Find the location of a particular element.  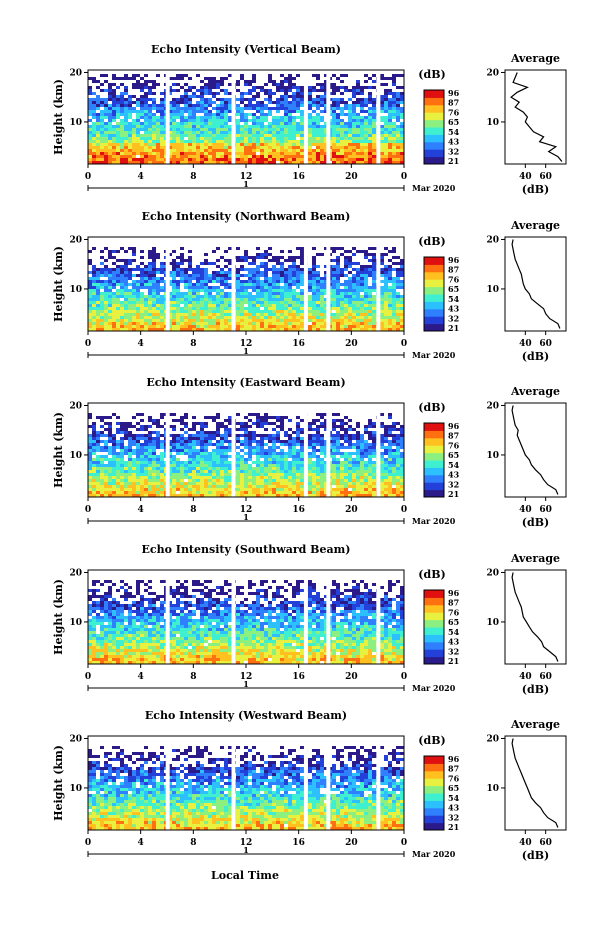

colorbar-segment is located at coordinates (434, 327).